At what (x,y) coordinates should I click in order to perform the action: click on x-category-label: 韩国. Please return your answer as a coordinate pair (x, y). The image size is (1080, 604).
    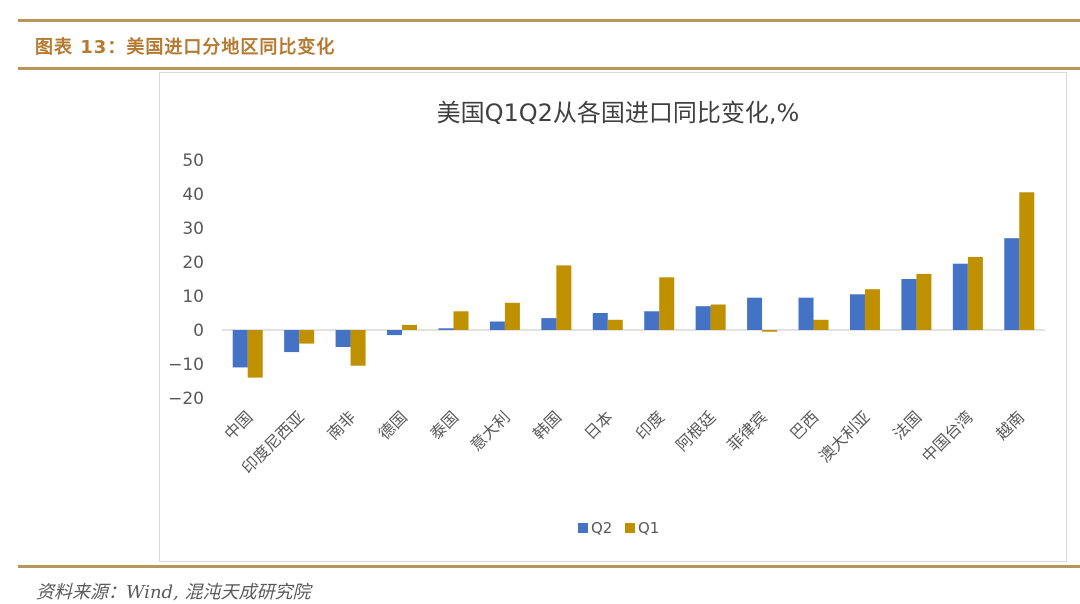
    Looking at the image, I should click on (547, 425).